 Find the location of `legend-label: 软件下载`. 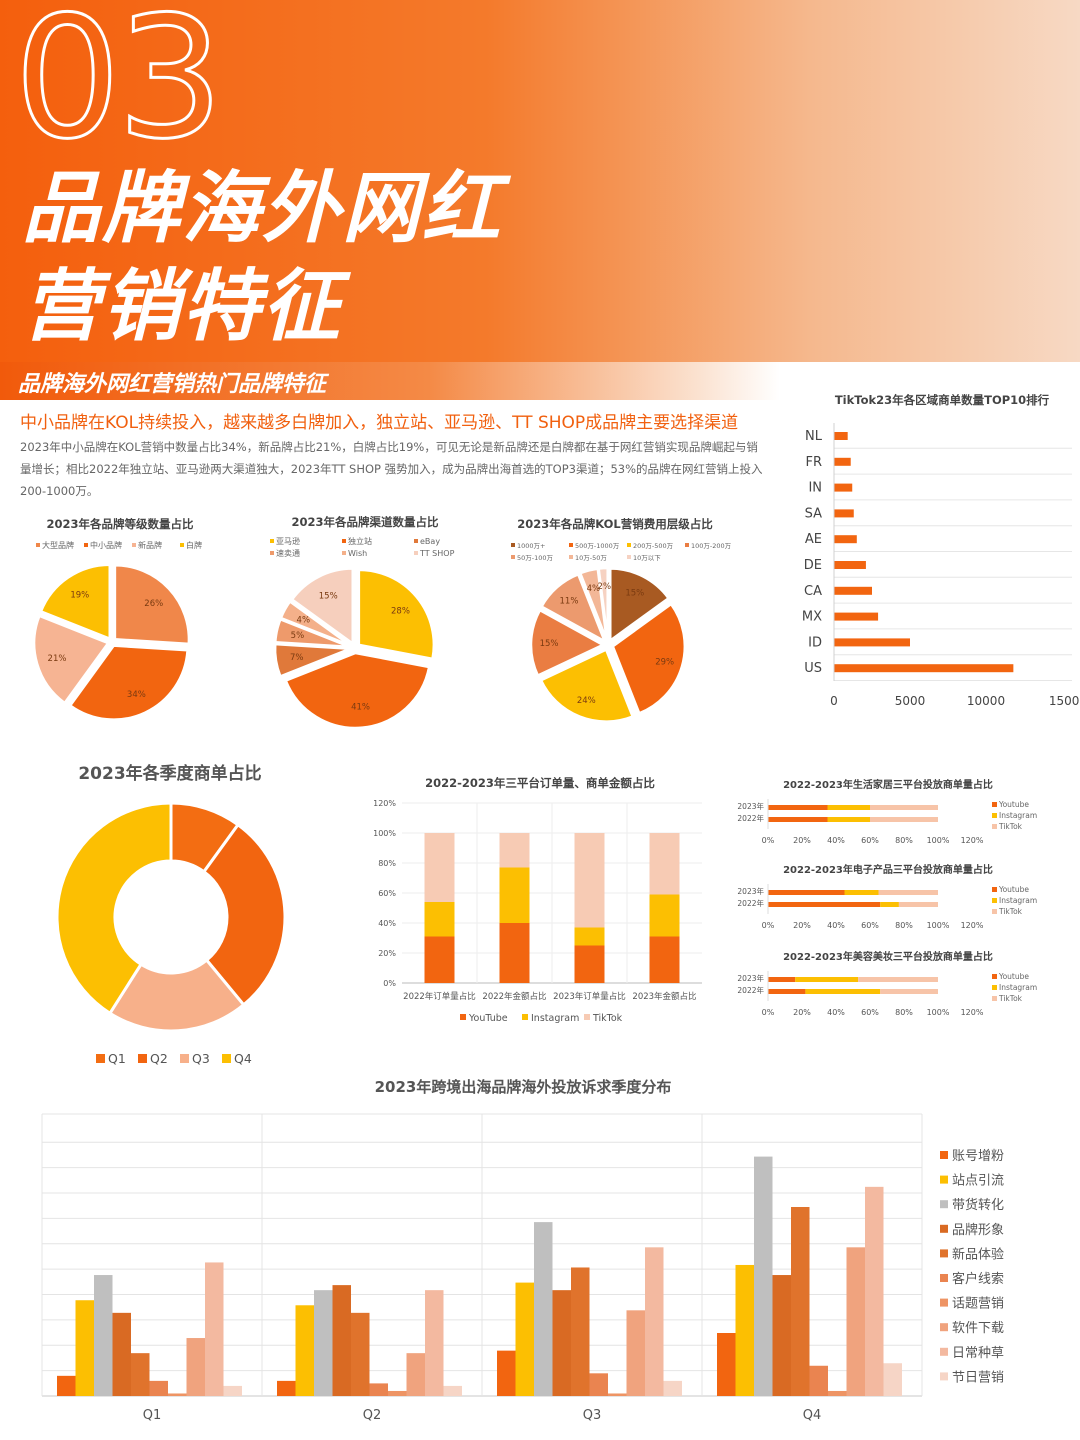

legend-label: 软件下载 is located at coordinates (978, 1328).